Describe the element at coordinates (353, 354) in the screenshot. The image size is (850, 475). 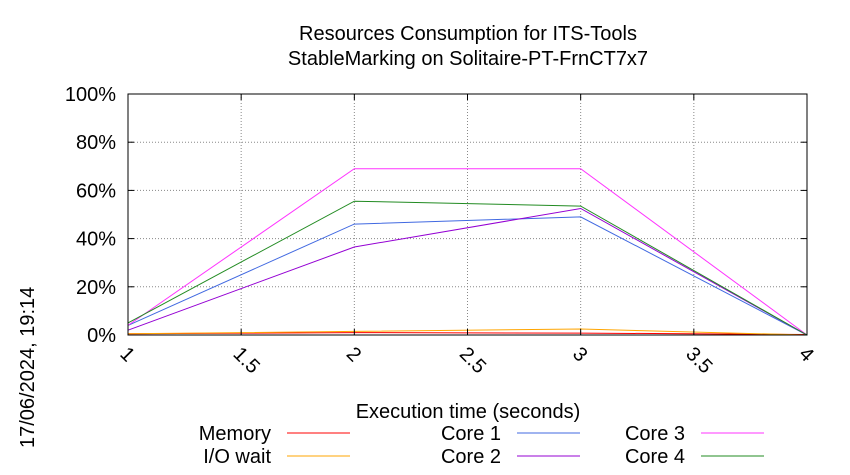
I see `x-tick-label: 2` at that location.